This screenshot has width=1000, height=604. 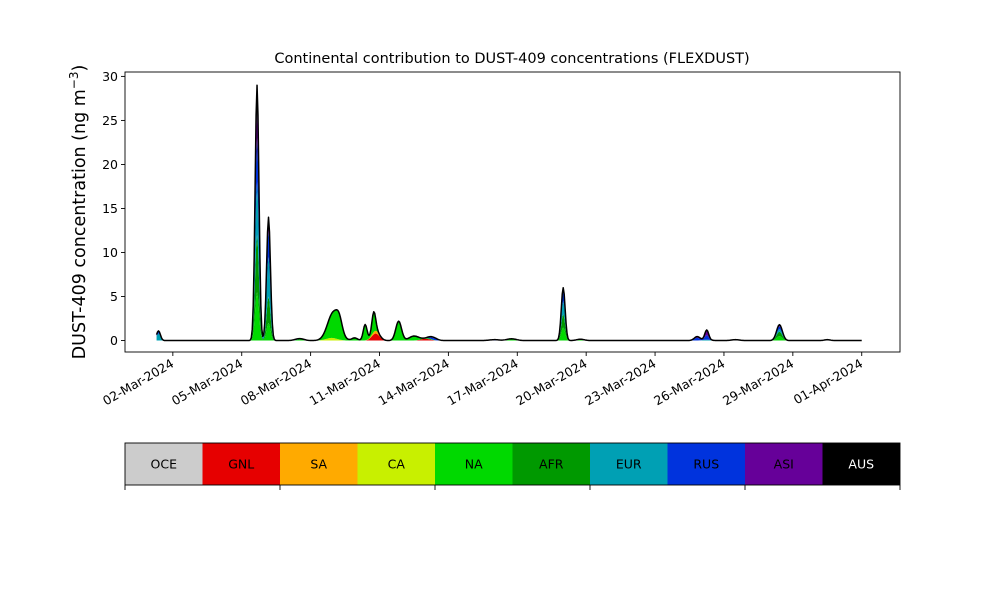 I want to click on legend-label-afr: AFR, so click(x=551, y=464).